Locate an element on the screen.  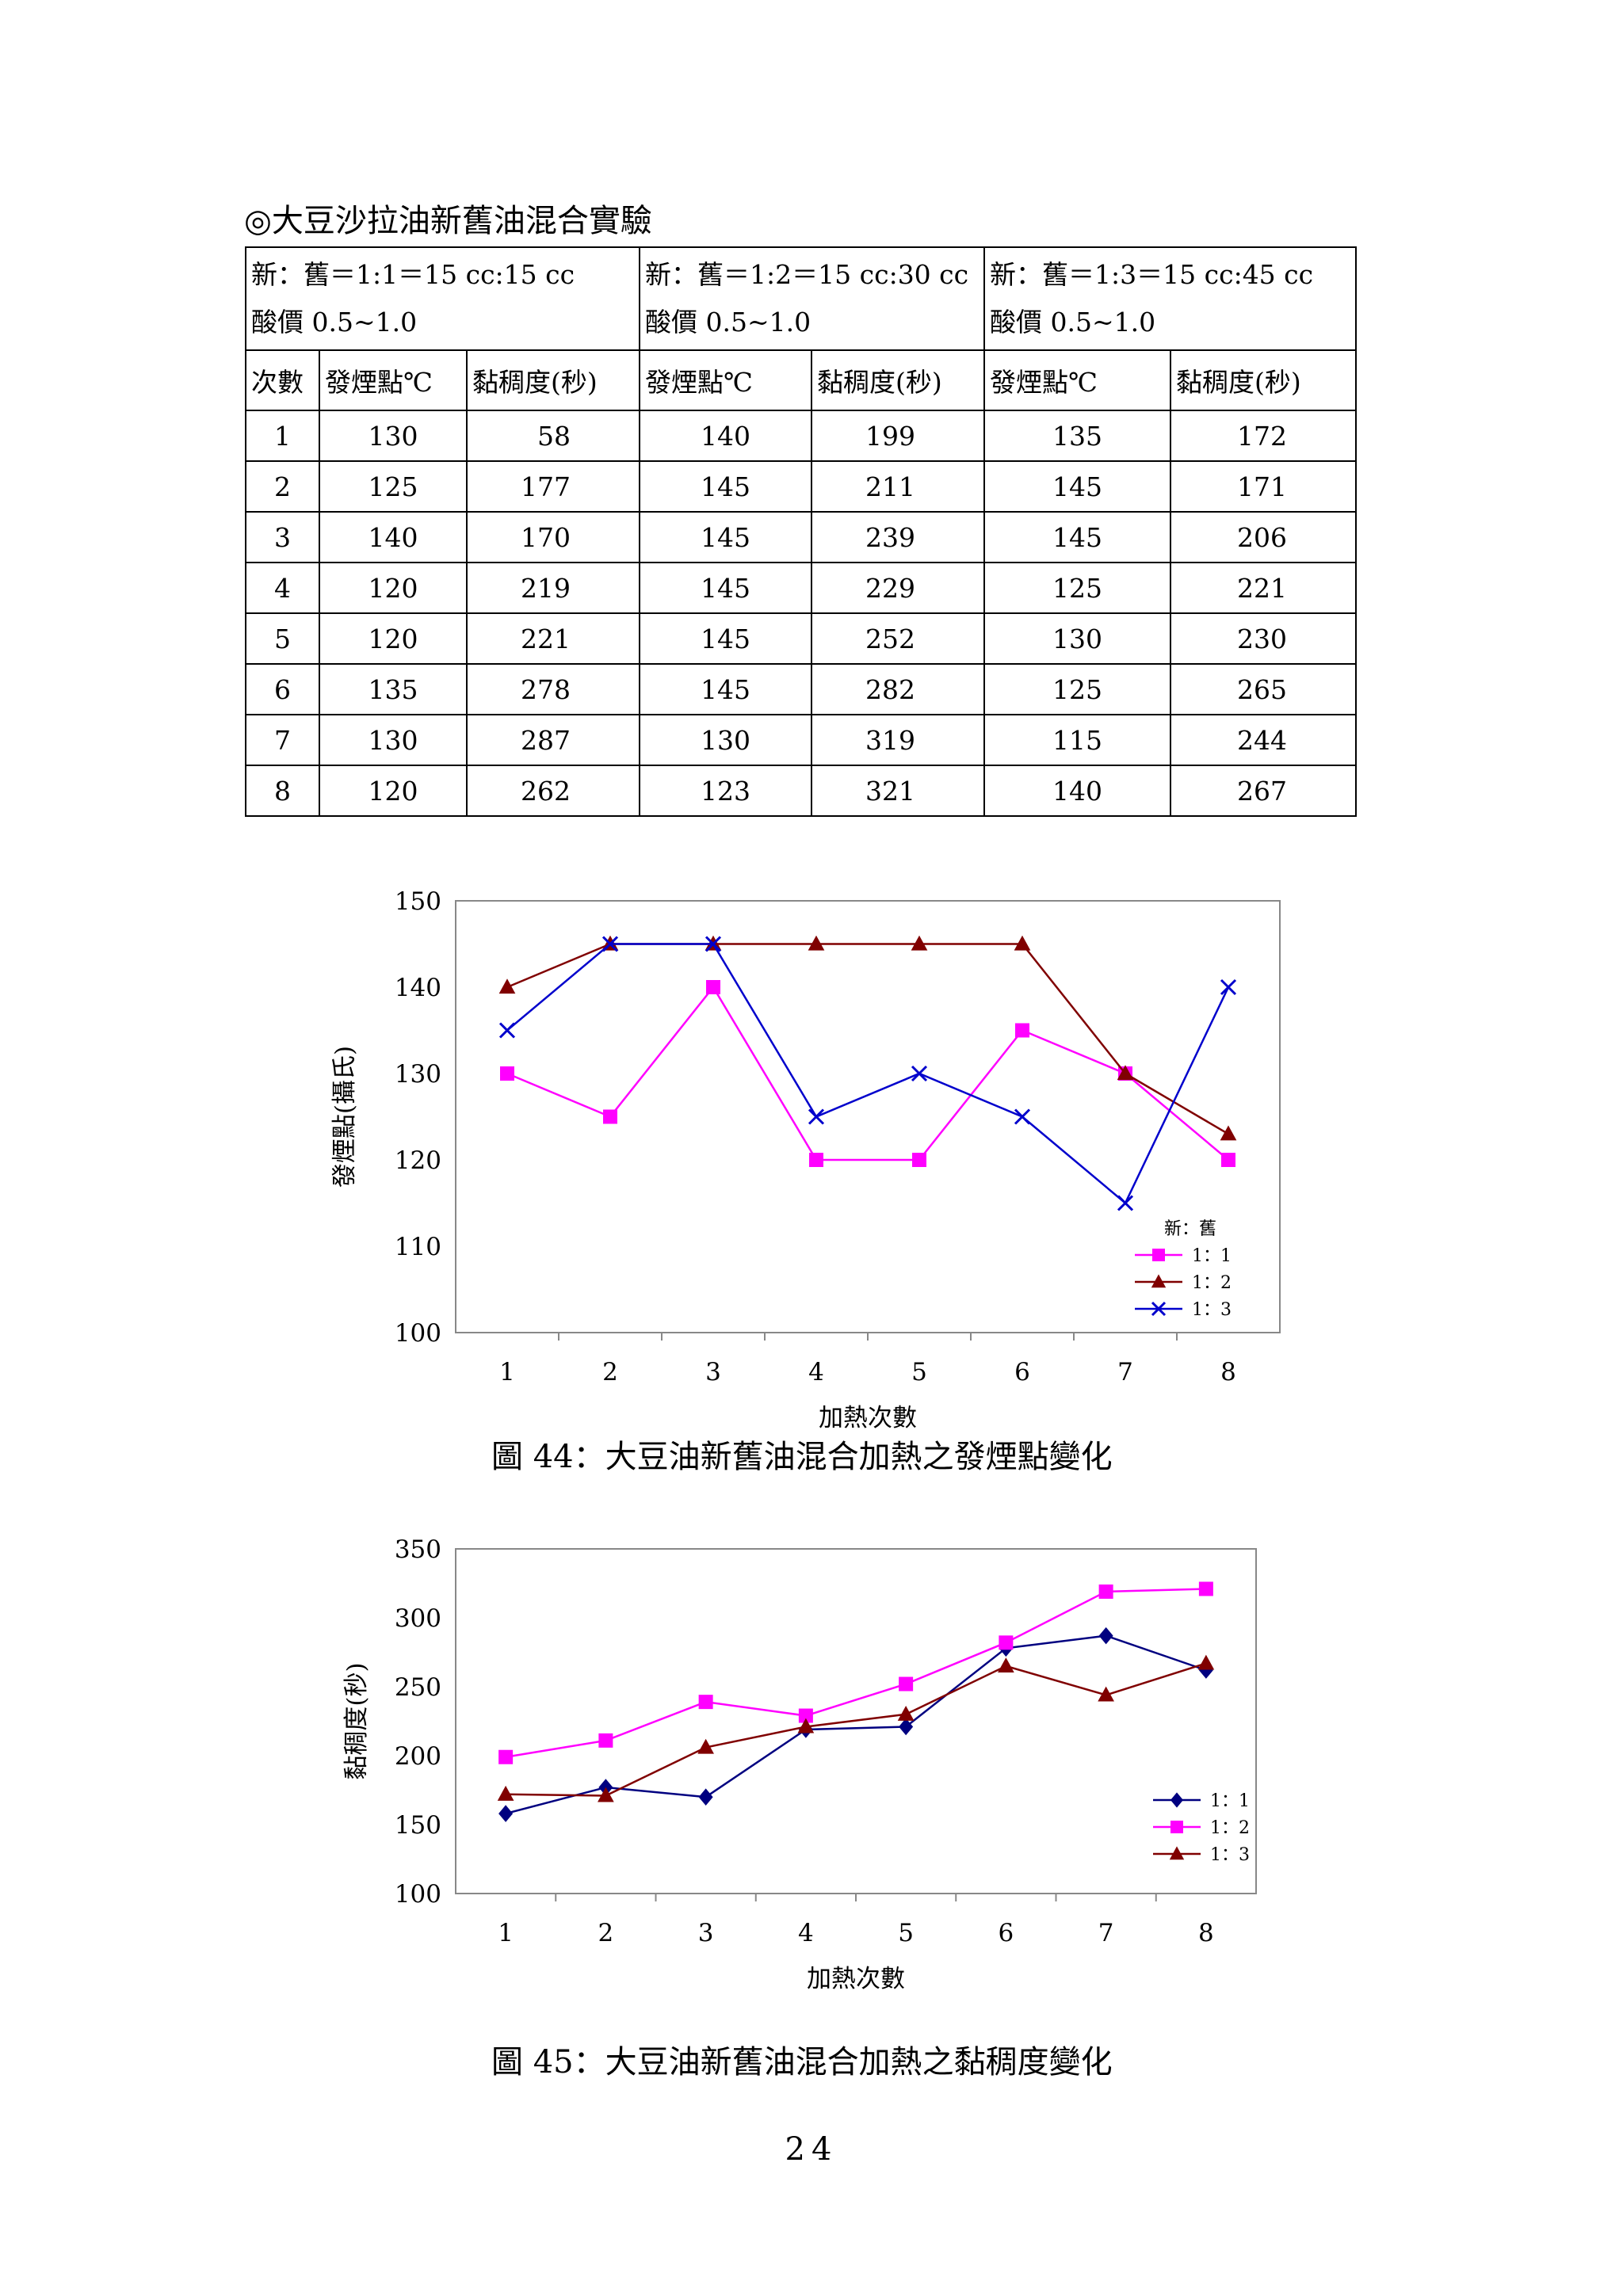
table-cell: 287 is located at coordinates (553, 740).